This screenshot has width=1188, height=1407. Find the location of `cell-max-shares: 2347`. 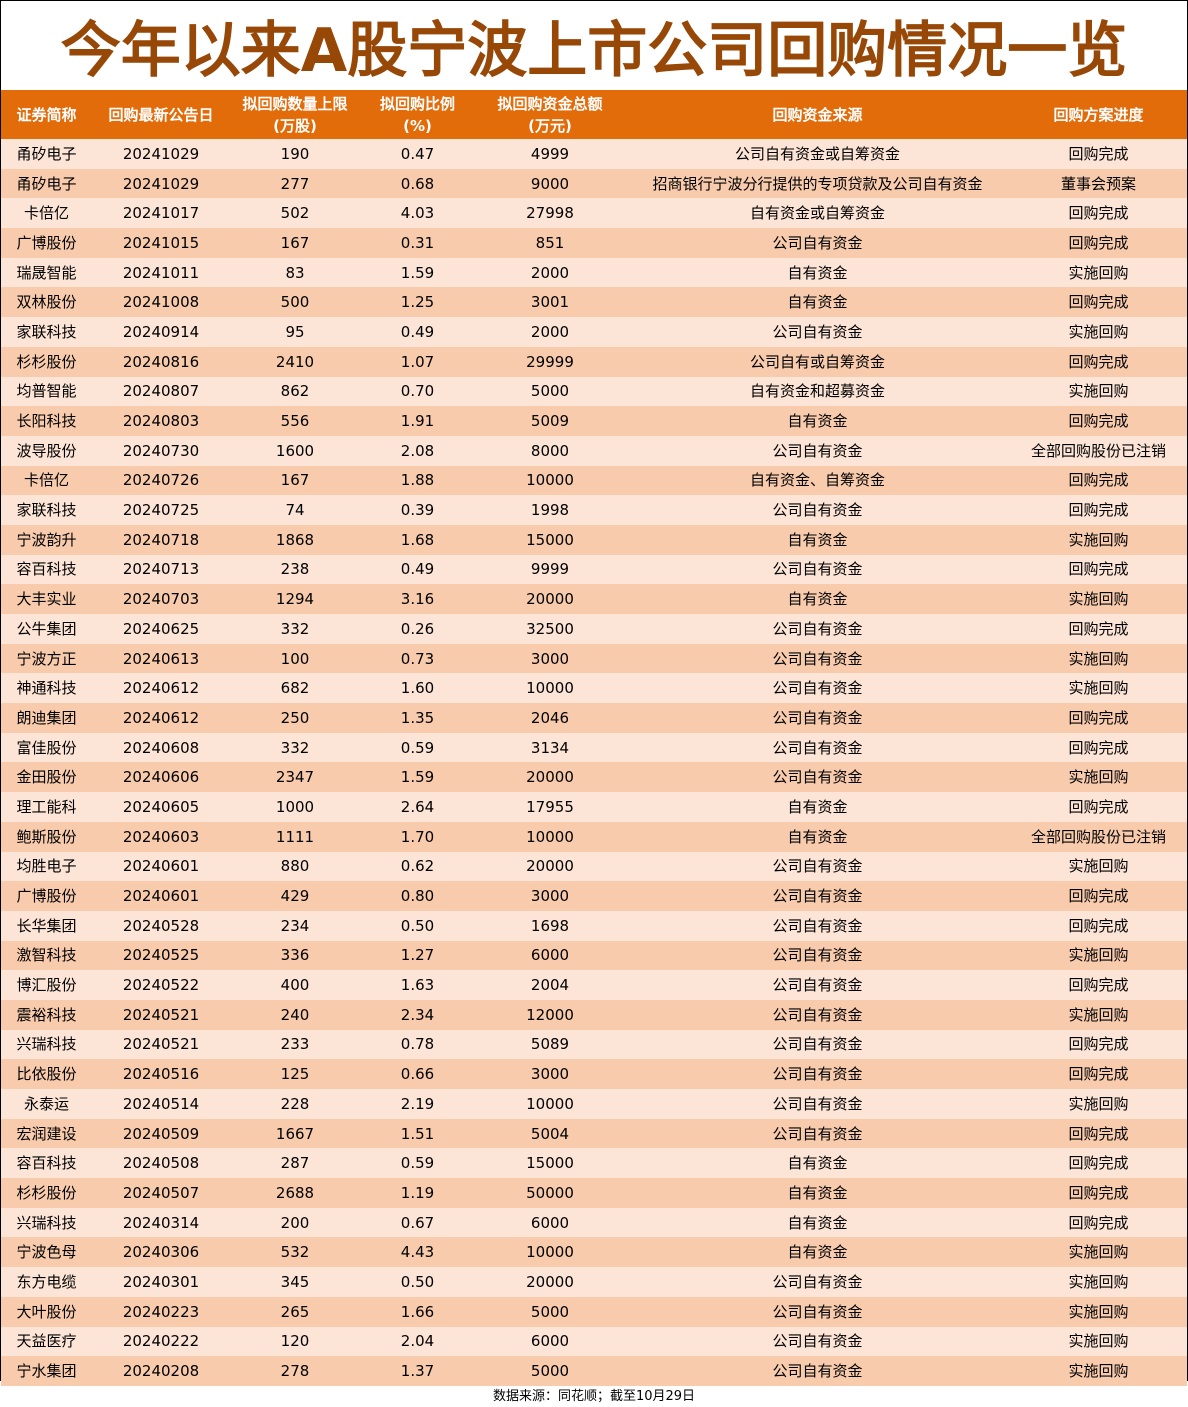

cell-max-shares: 2347 is located at coordinates (295, 777).